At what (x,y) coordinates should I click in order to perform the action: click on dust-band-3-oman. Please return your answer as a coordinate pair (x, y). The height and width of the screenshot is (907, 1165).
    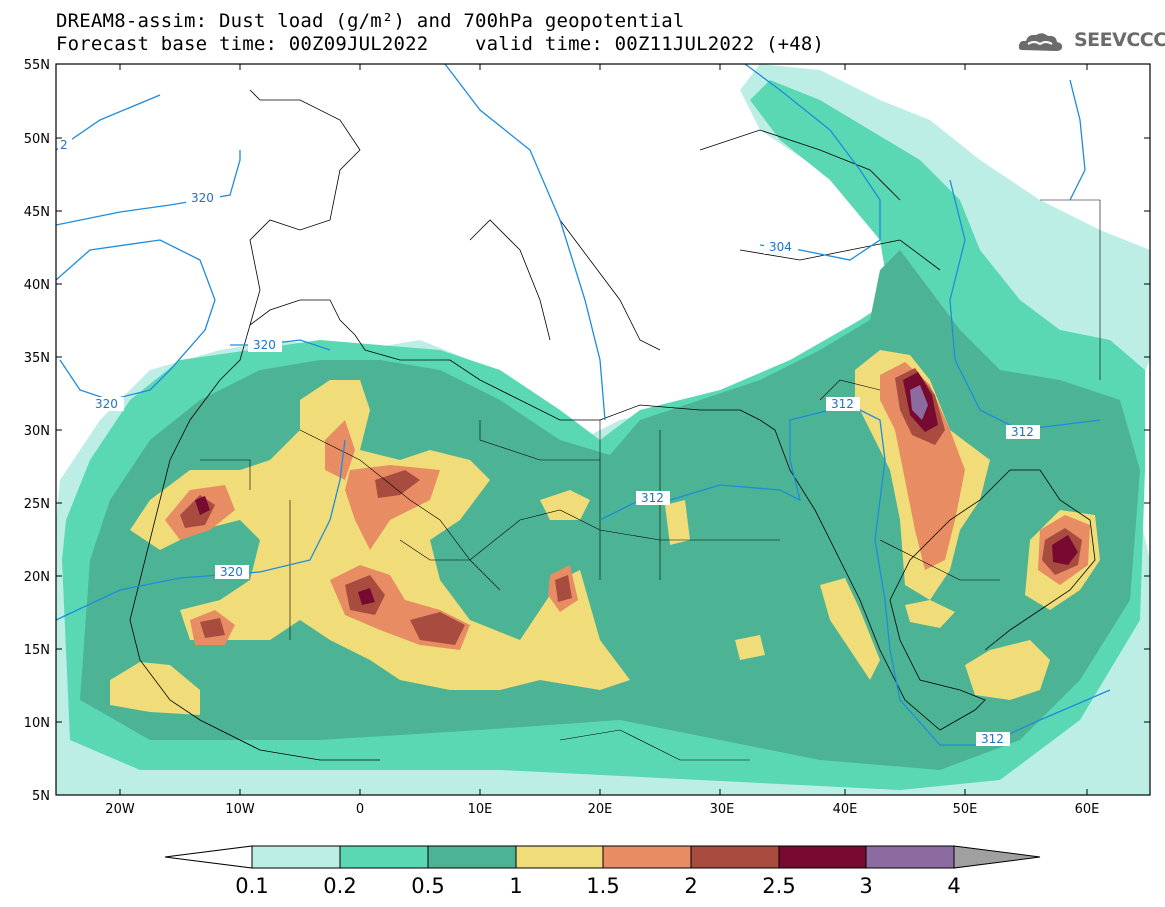
    Looking at the image, I should click on (1065, 550).